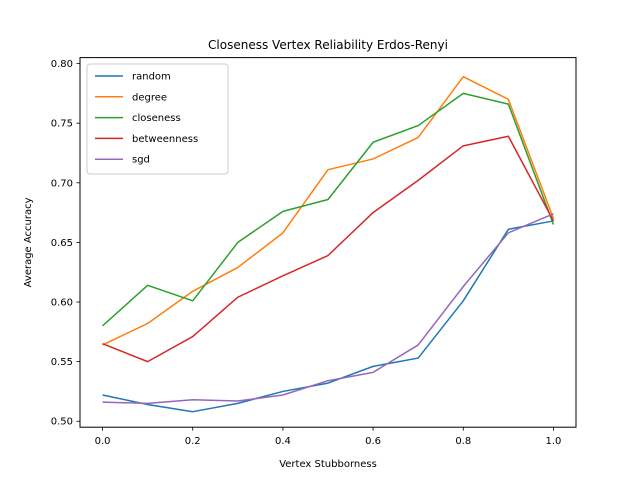 The height and width of the screenshot is (480, 640). What do you see at coordinates (141, 160) in the screenshot?
I see `legend-label-sgd: sgd` at bounding box center [141, 160].